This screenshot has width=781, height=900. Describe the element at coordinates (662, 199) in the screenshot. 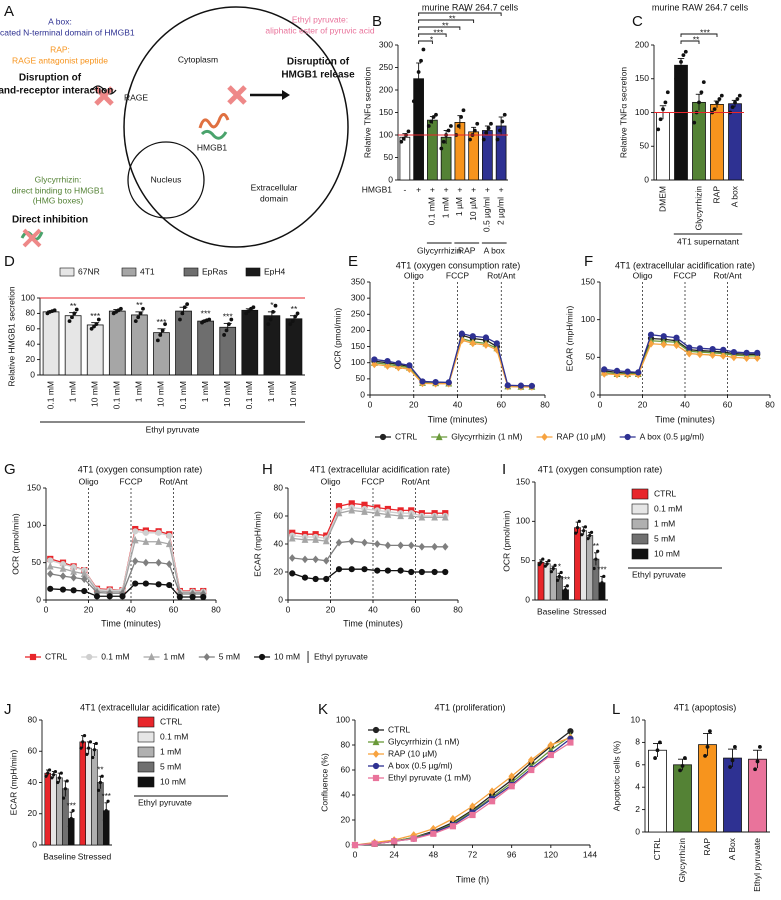

I see `x-tick-label: DMEM` at that location.